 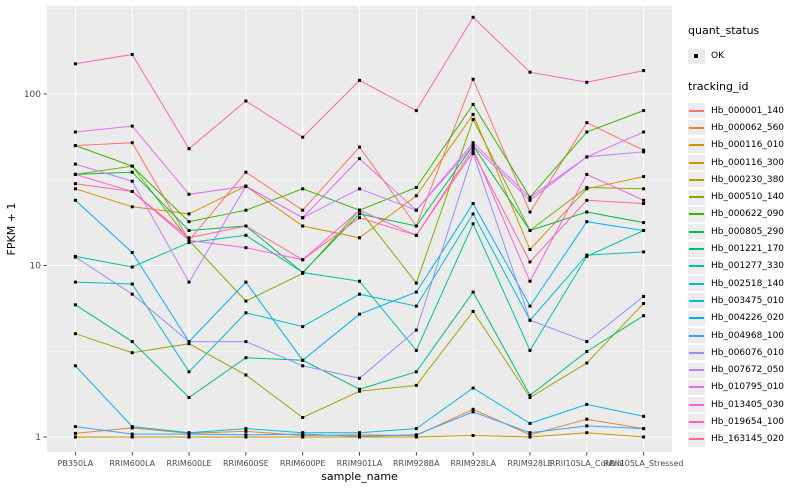 I want to click on legend-item-Hb_000805_290: Hb_000805_290, so click(x=744, y=231).